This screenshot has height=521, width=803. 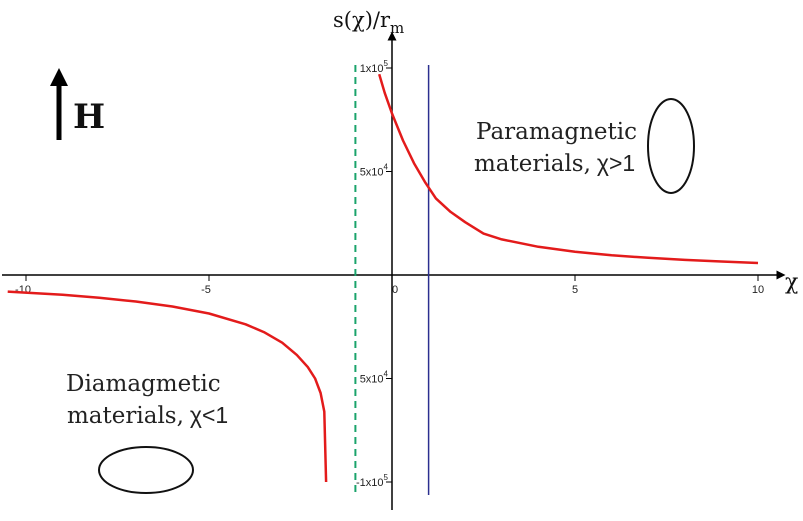 I want to click on y-tick-label: 1x10⁵, so click(x=374, y=67).